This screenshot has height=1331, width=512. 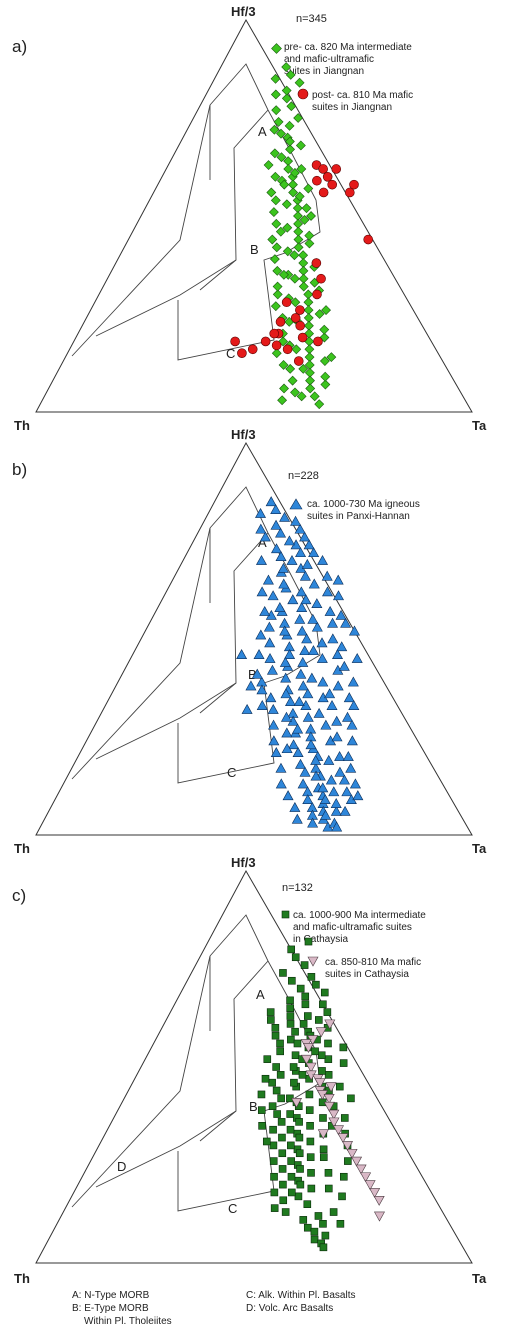 What do you see at coordinates (232, 1208) in the screenshot?
I see `field-label-c: C` at bounding box center [232, 1208].